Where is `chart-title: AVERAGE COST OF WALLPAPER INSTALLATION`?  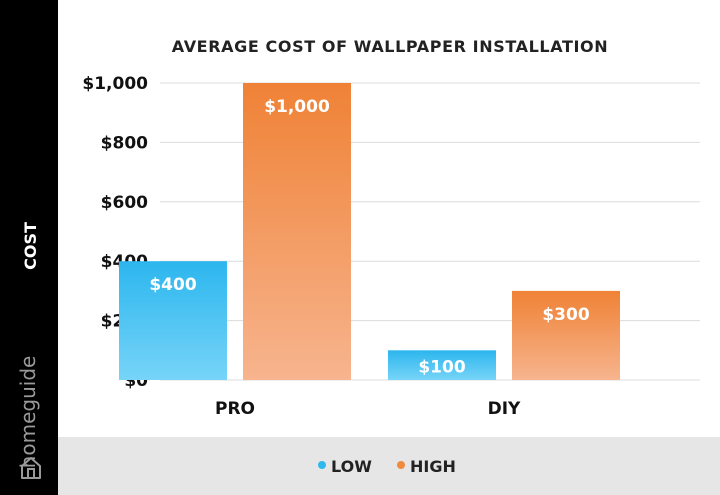 chart-title: AVERAGE COST OF WALLPAPER INSTALLATION is located at coordinates (390, 46).